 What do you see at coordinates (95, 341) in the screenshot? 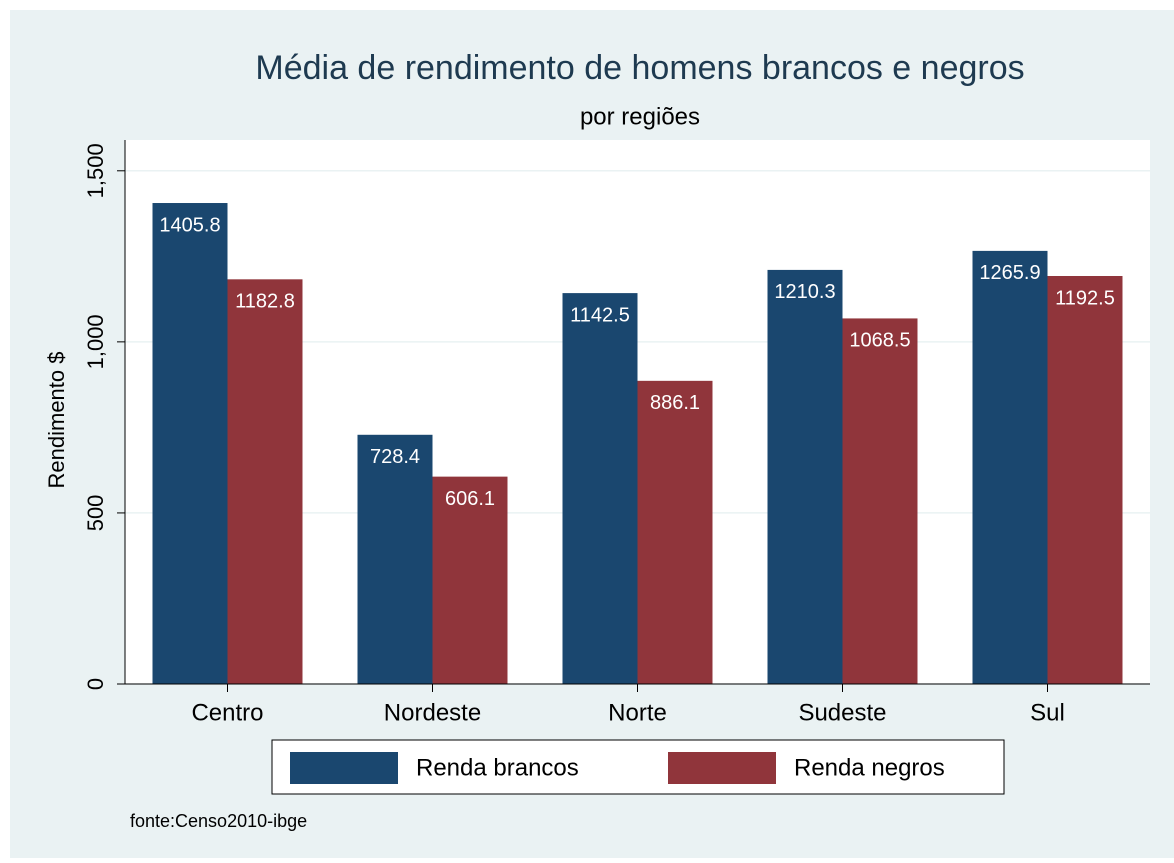
I see `y-tick-label: 1,000` at bounding box center [95, 341].